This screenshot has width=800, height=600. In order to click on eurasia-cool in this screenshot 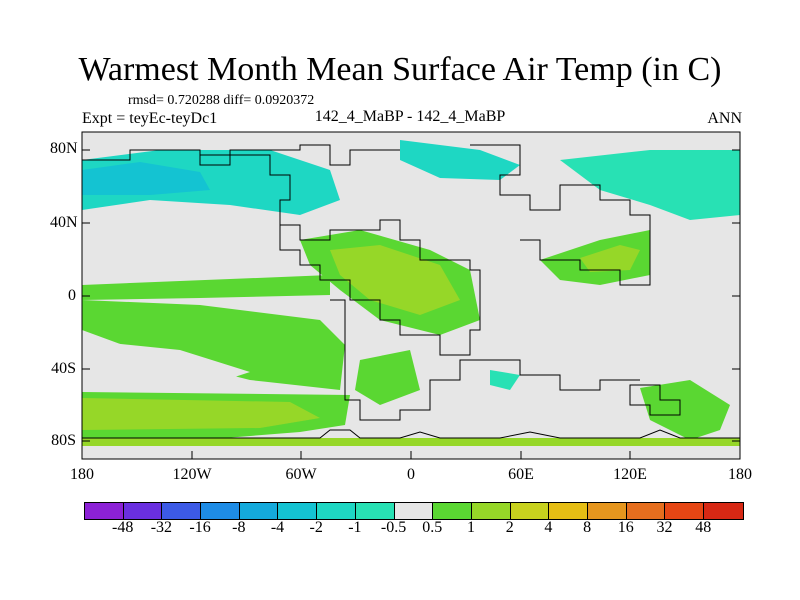, I will do `click(650, 185)`.